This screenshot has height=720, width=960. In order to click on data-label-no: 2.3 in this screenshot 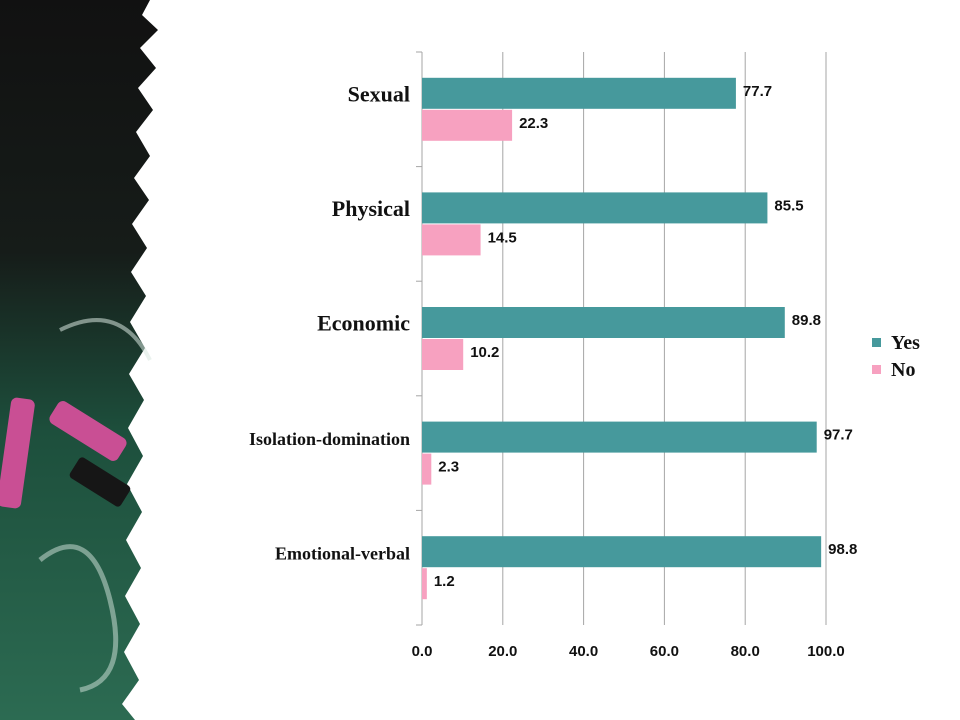, I will do `click(448, 467)`.